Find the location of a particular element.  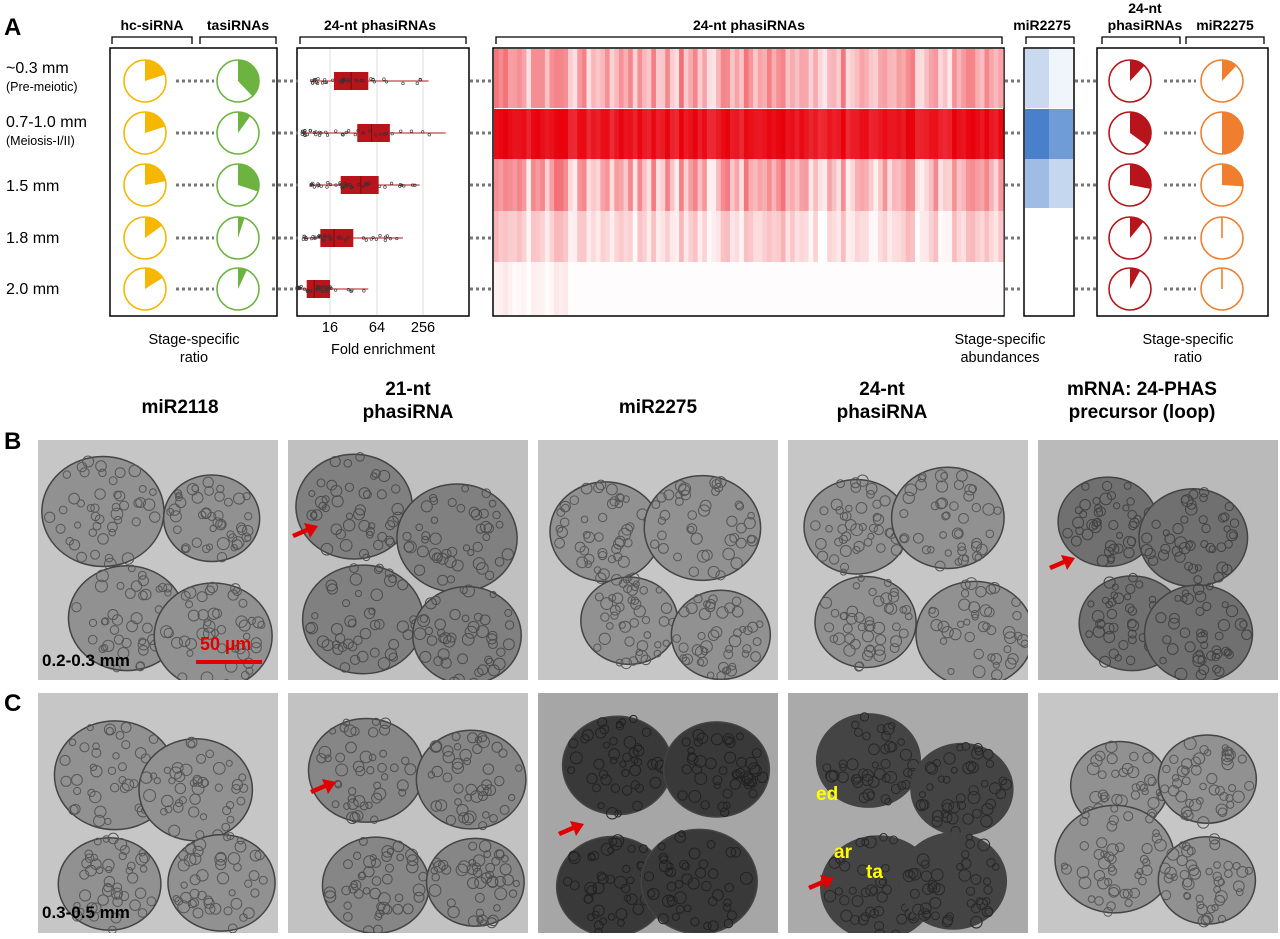

panel-letter-b: B is located at coordinates (13, 441).